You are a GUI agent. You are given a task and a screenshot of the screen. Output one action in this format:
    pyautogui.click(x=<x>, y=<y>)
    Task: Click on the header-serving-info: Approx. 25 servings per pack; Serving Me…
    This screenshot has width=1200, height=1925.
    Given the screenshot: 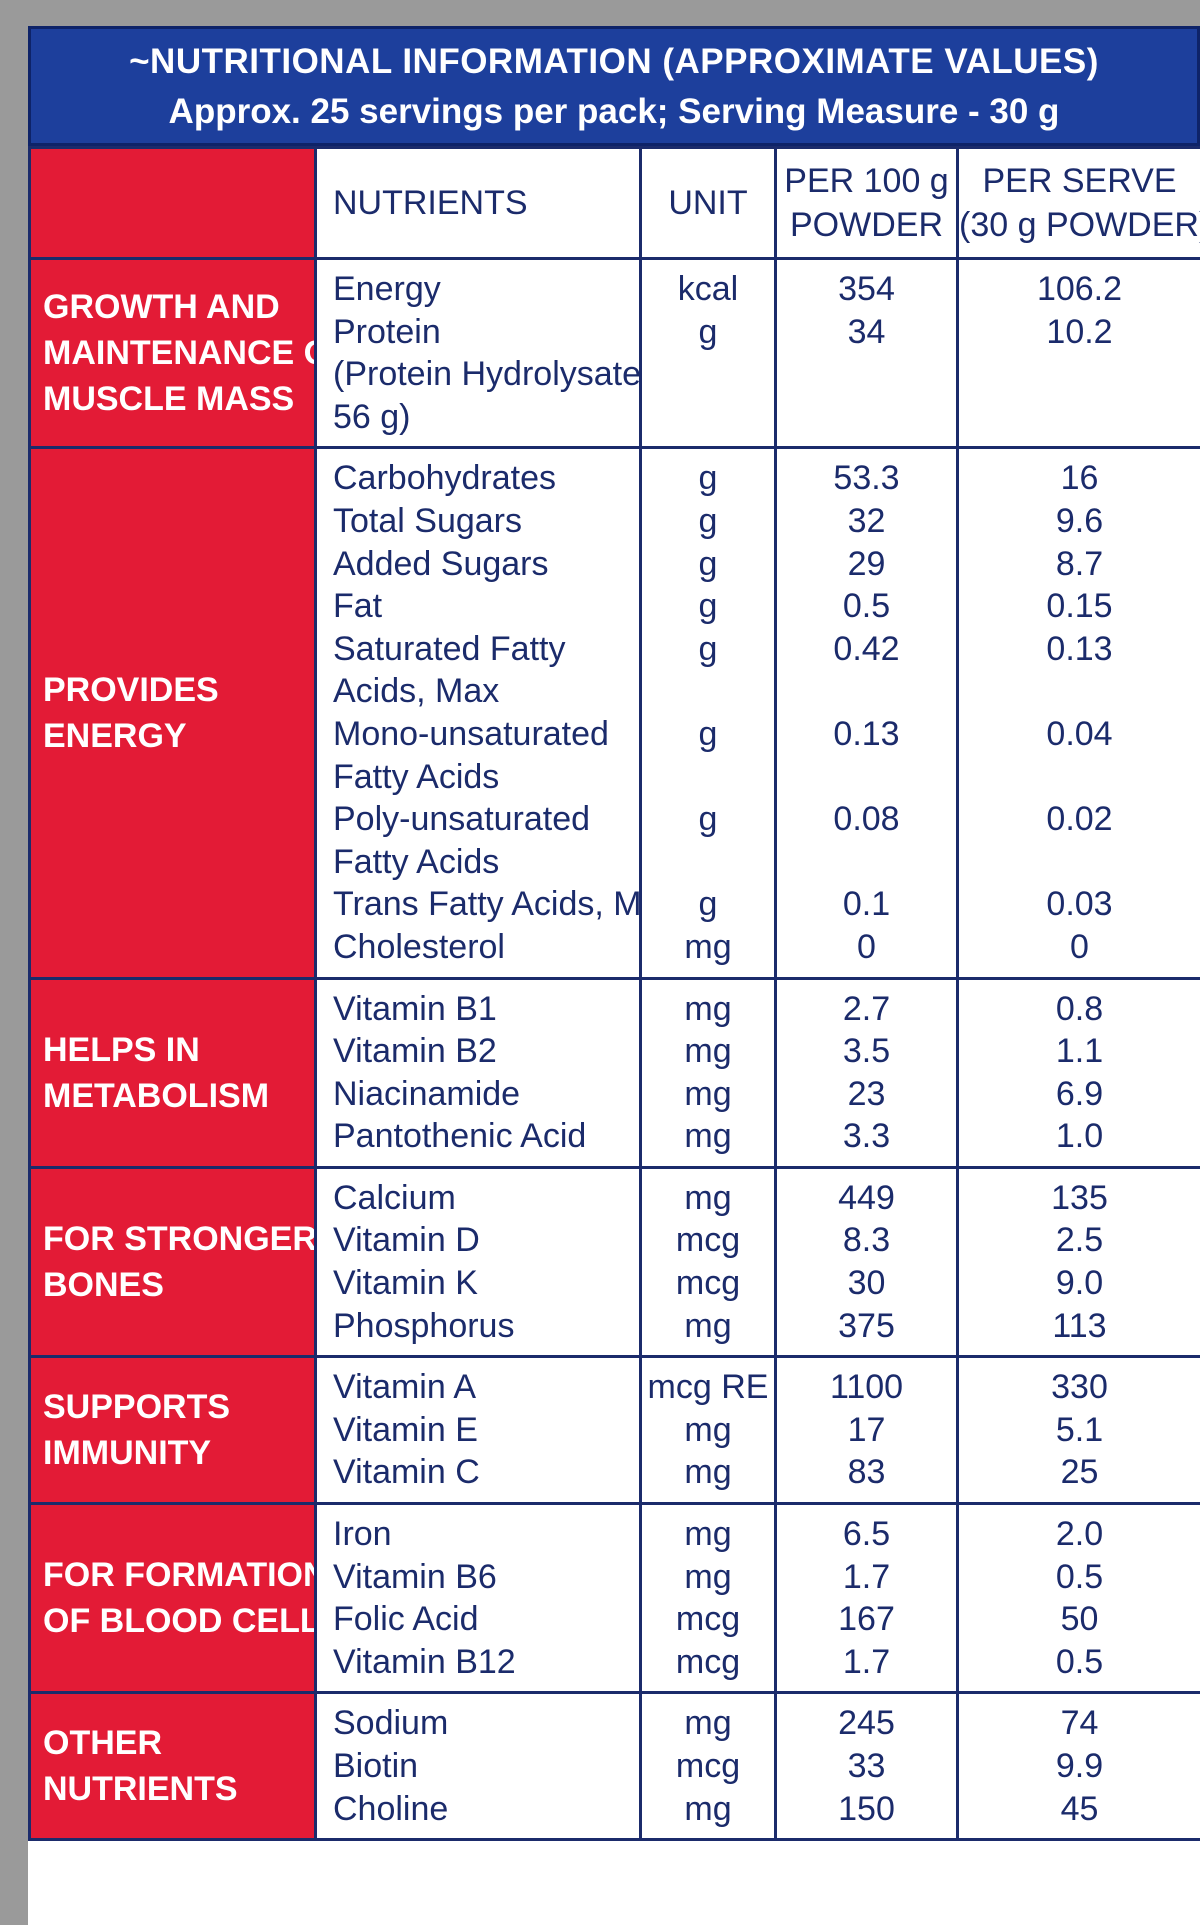 What is the action you would take?
    pyautogui.click(x=614, y=111)
    